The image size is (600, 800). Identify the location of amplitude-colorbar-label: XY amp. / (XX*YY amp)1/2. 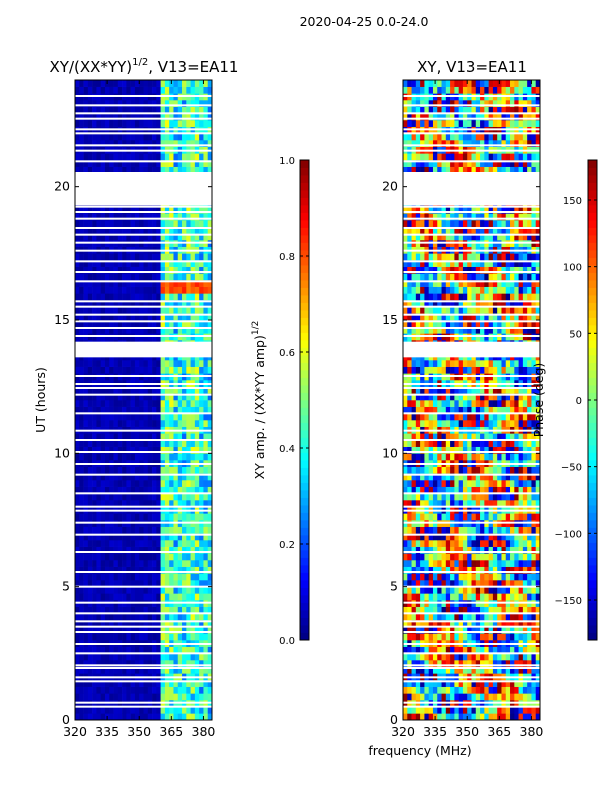
(259, 400).